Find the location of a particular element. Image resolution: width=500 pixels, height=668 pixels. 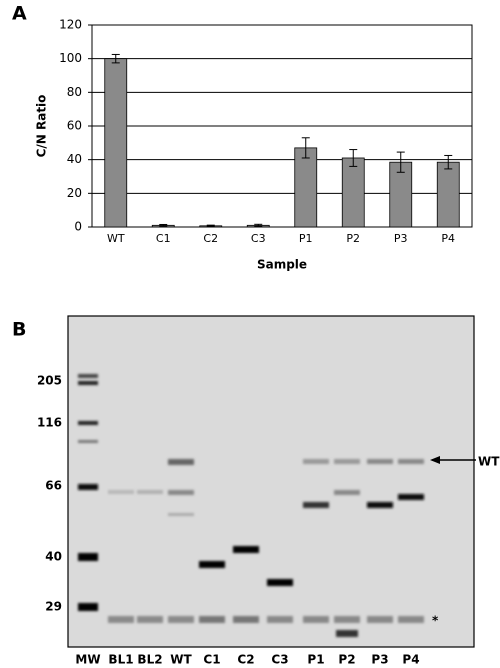

lane-label: C2 is located at coordinates (245, 660).